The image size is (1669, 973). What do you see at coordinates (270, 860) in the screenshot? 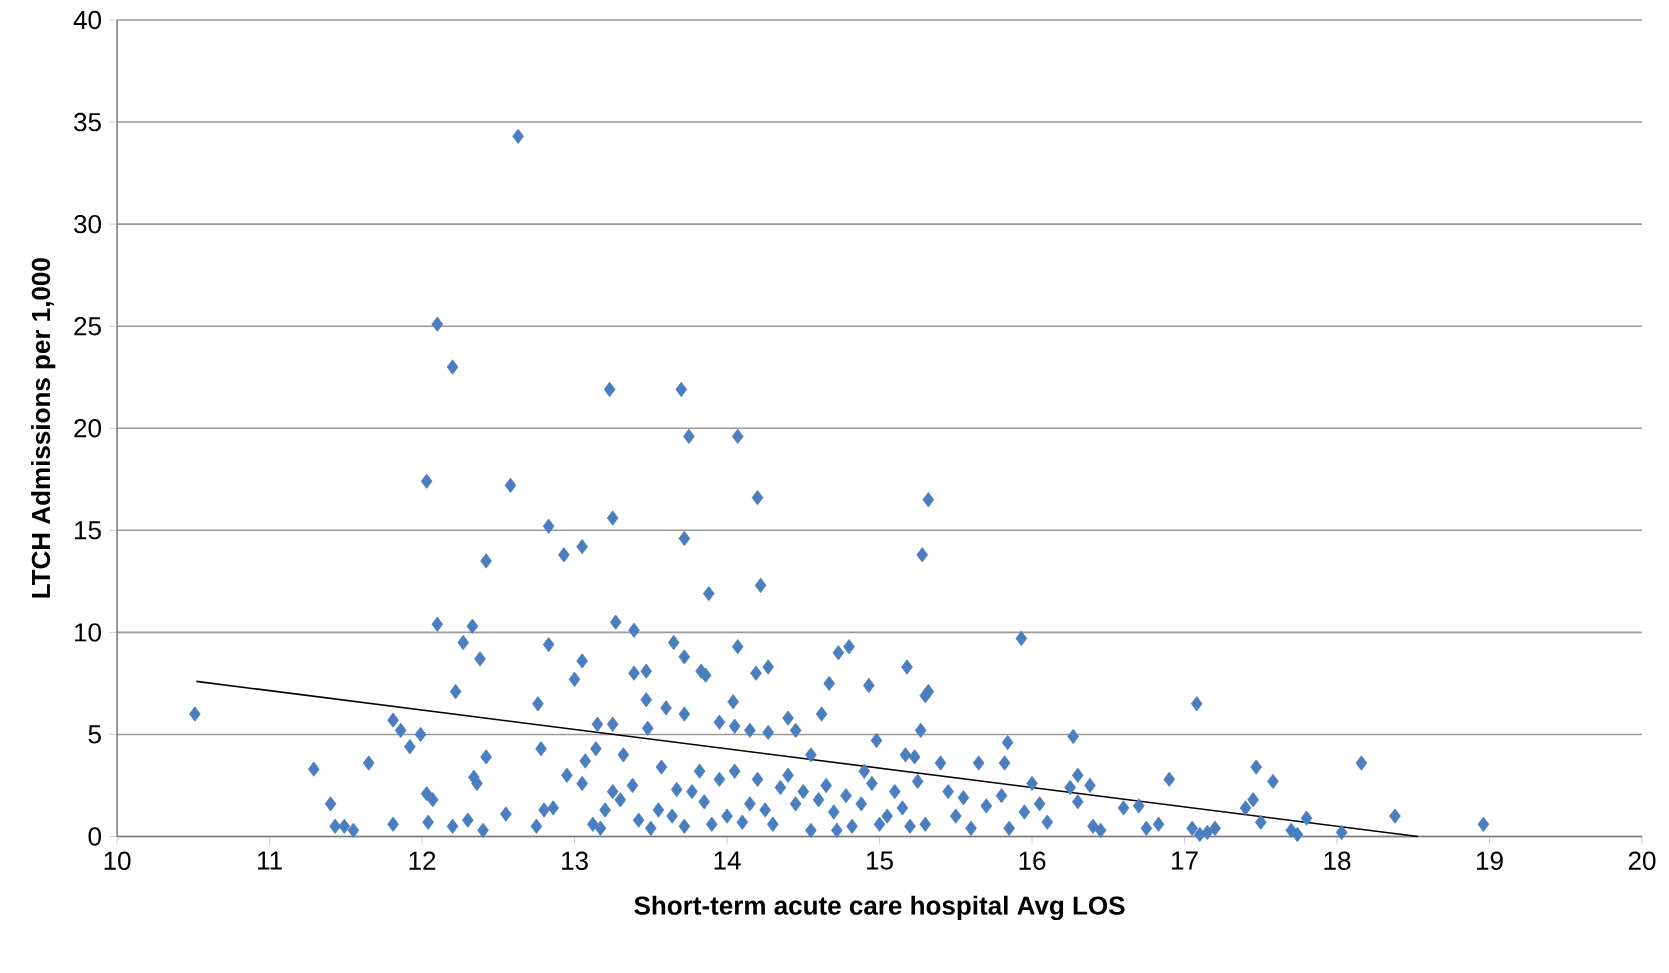
I see `x-tick-label: 11` at bounding box center [270, 860].